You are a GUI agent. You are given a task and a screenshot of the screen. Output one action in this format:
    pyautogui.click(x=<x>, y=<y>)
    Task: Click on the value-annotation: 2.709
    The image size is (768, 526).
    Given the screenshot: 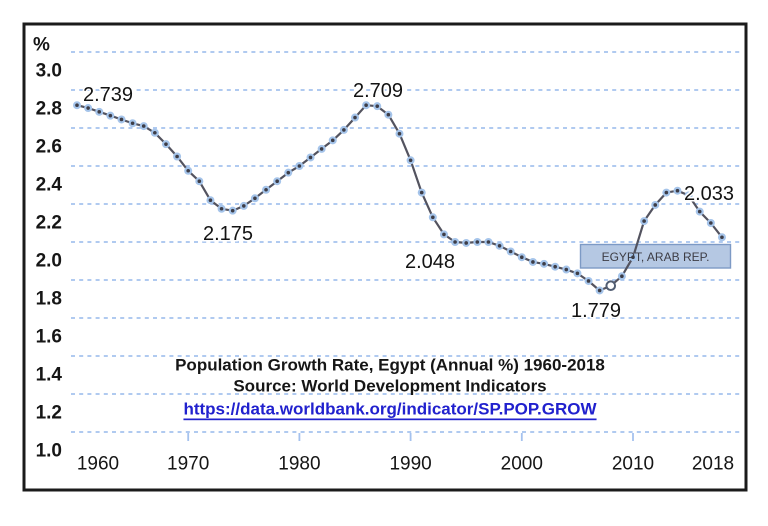 What is the action you would take?
    pyautogui.click(x=378, y=91)
    